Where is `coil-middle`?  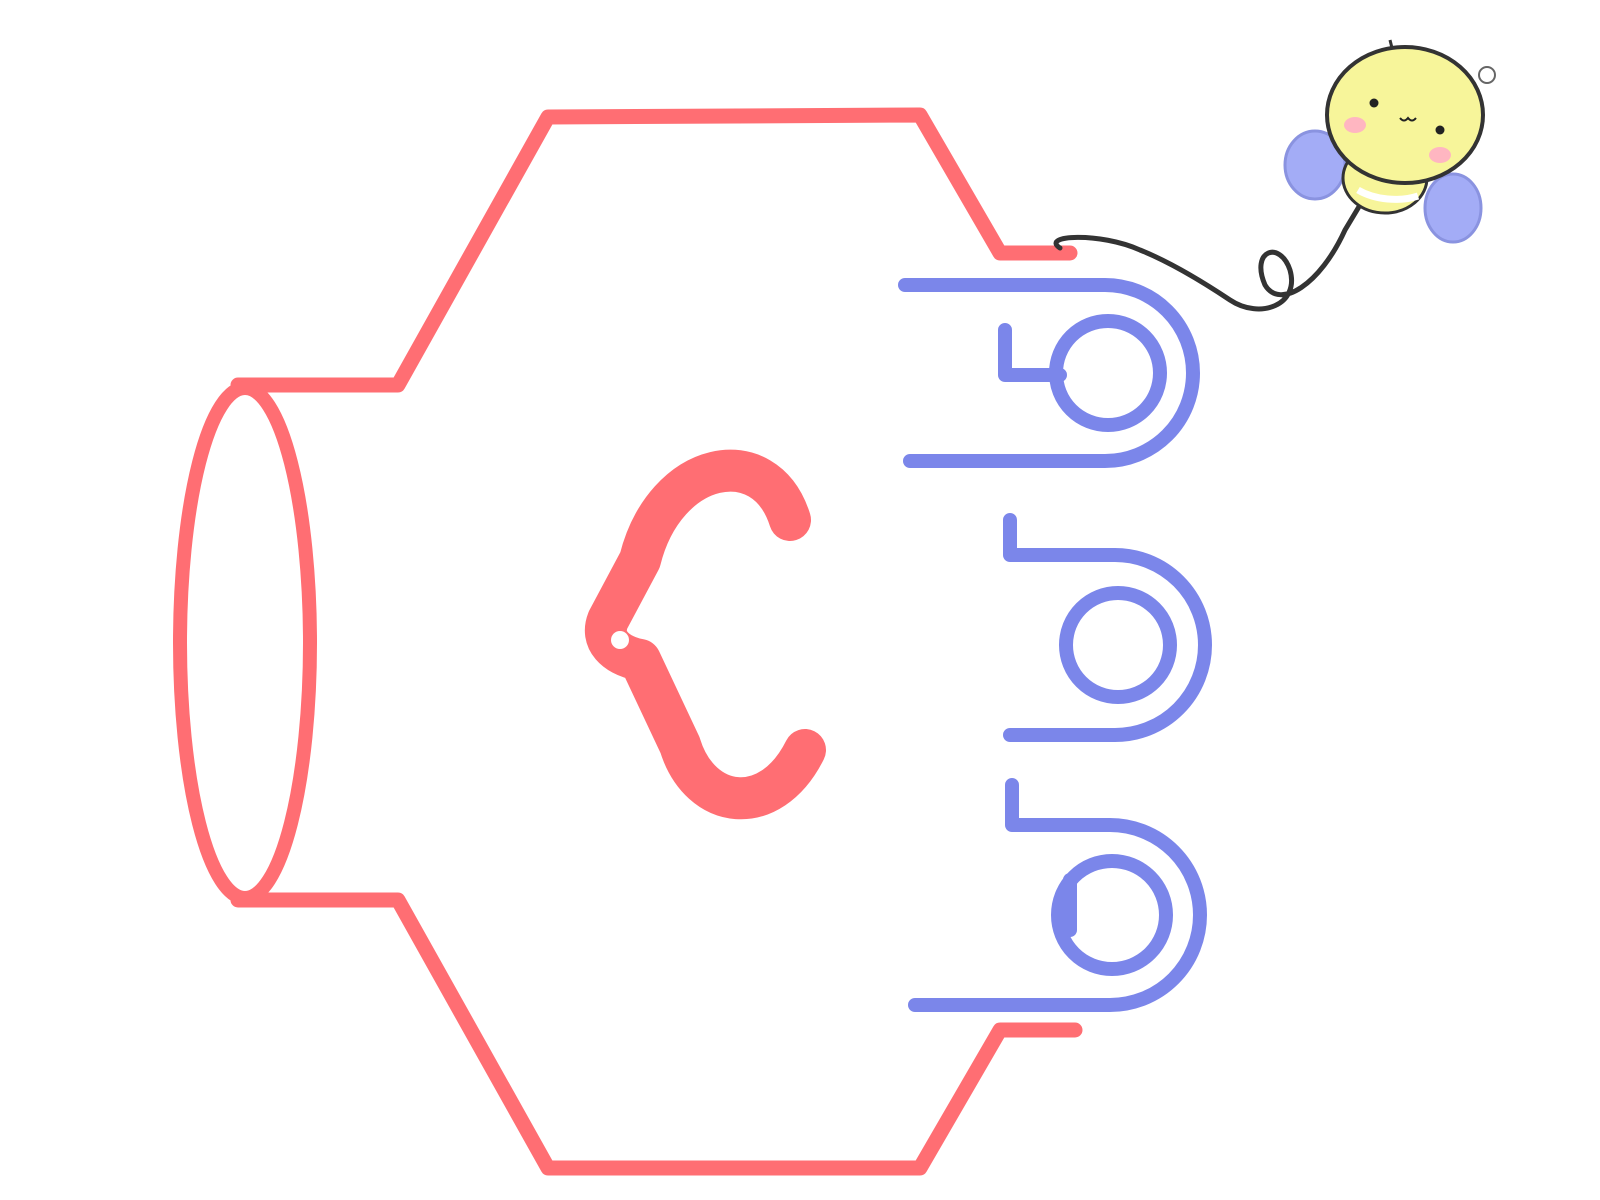
coil-middle is located at coordinates (1107, 627).